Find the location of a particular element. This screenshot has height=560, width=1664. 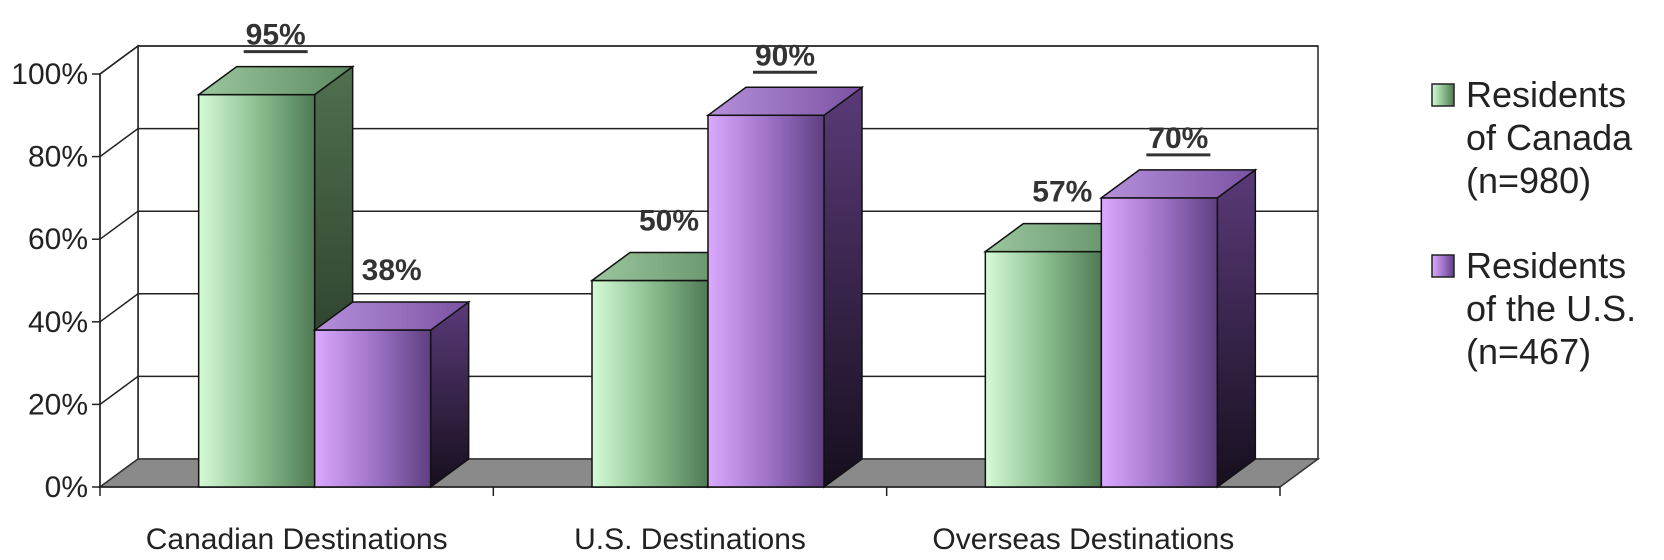

data-label: 57% is located at coordinates (1062, 192).